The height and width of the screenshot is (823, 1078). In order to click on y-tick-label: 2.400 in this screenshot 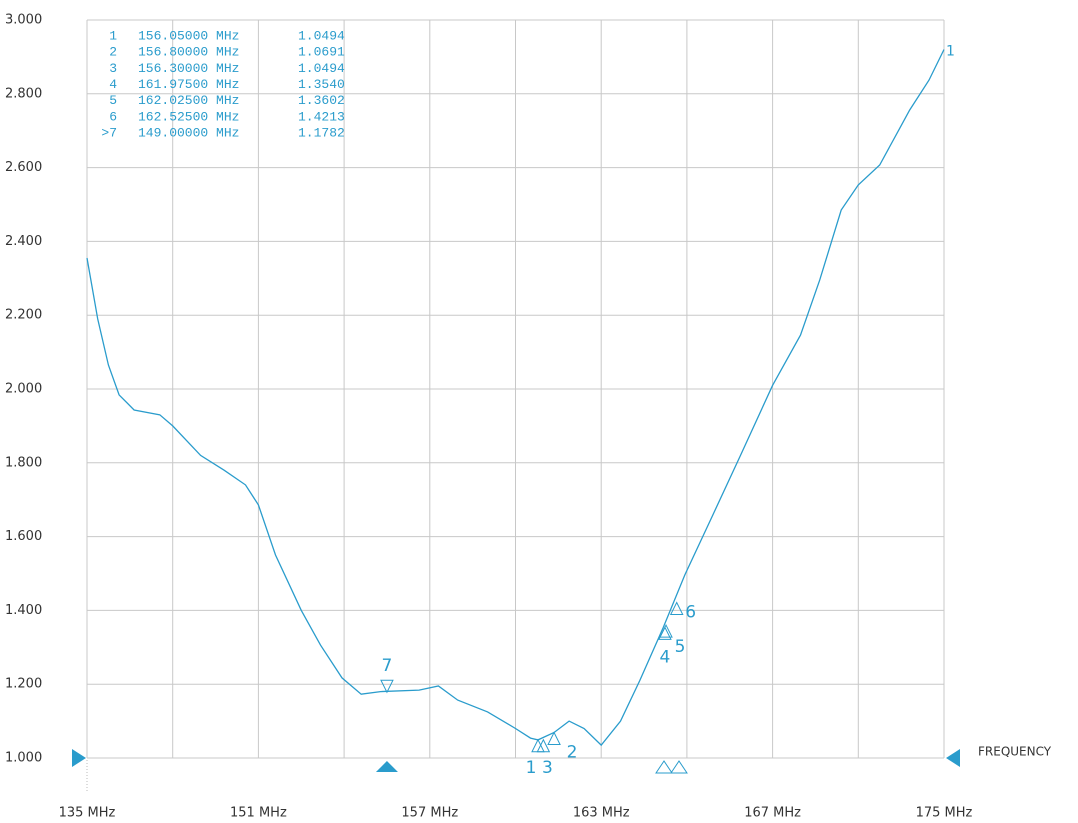, I will do `click(23, 241)`.